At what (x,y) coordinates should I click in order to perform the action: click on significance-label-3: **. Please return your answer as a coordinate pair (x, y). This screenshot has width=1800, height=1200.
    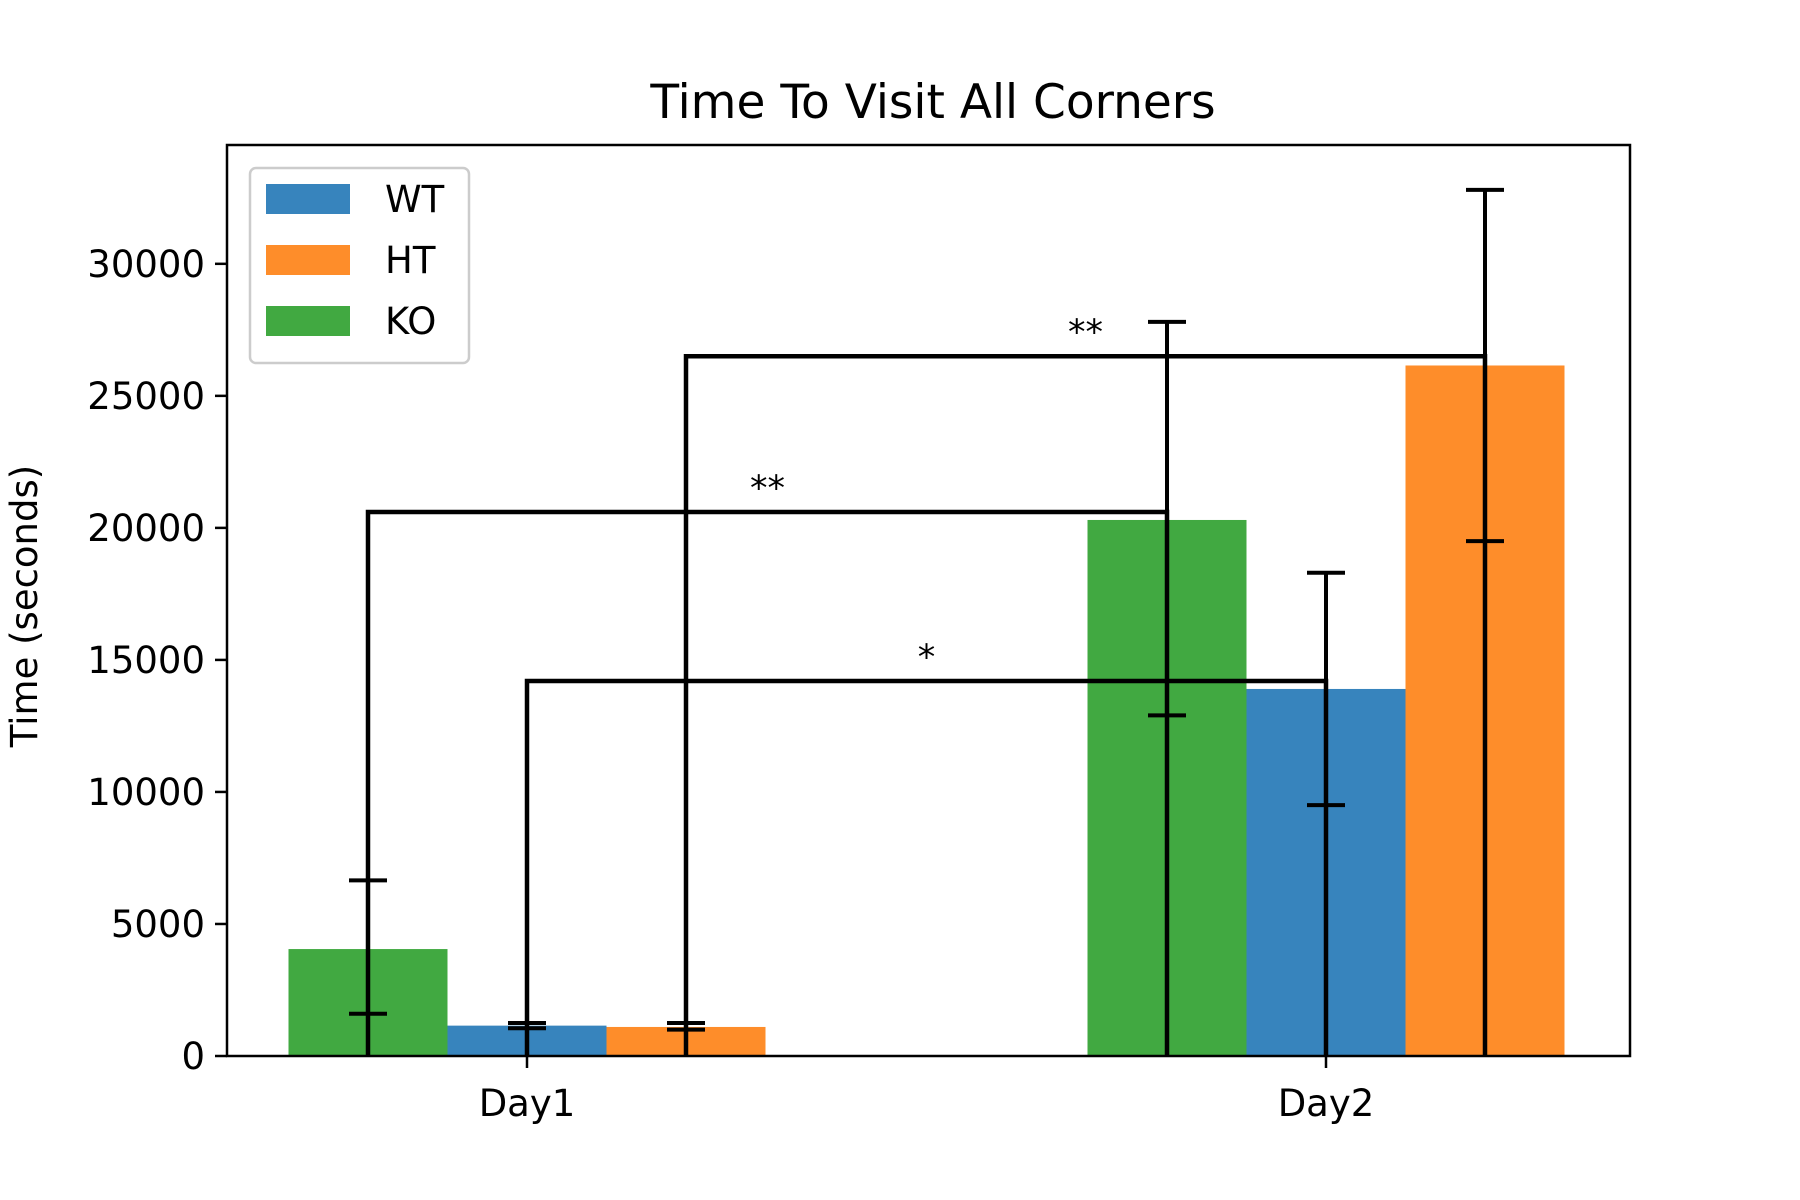
    Looking at the image, I should click on (1085, 333).